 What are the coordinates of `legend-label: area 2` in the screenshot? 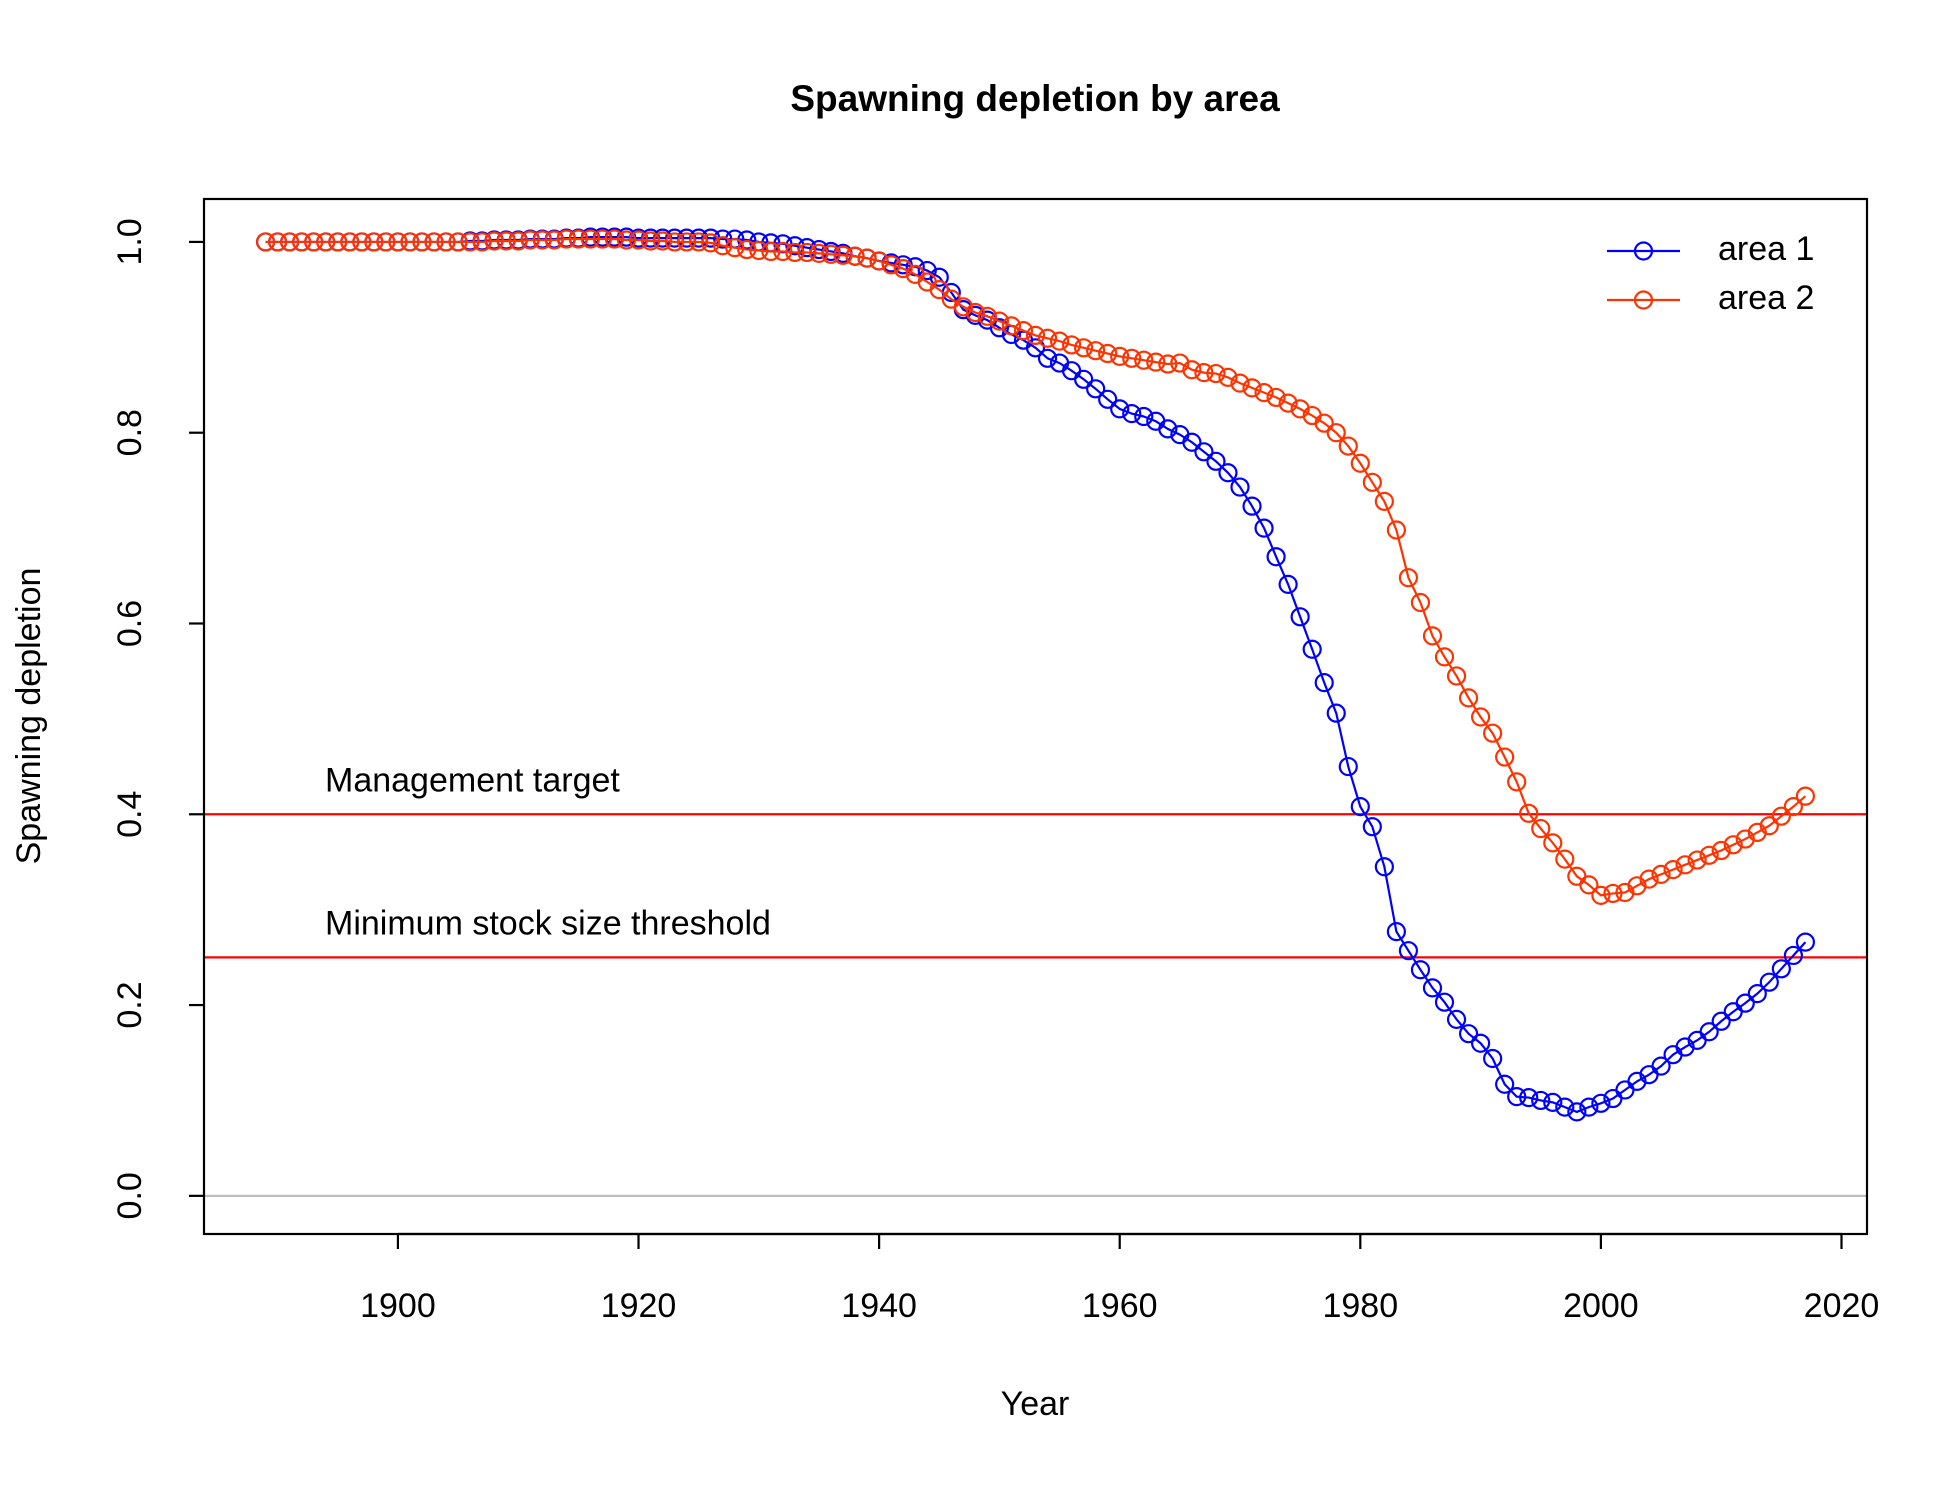 It's located at (1766, 298).